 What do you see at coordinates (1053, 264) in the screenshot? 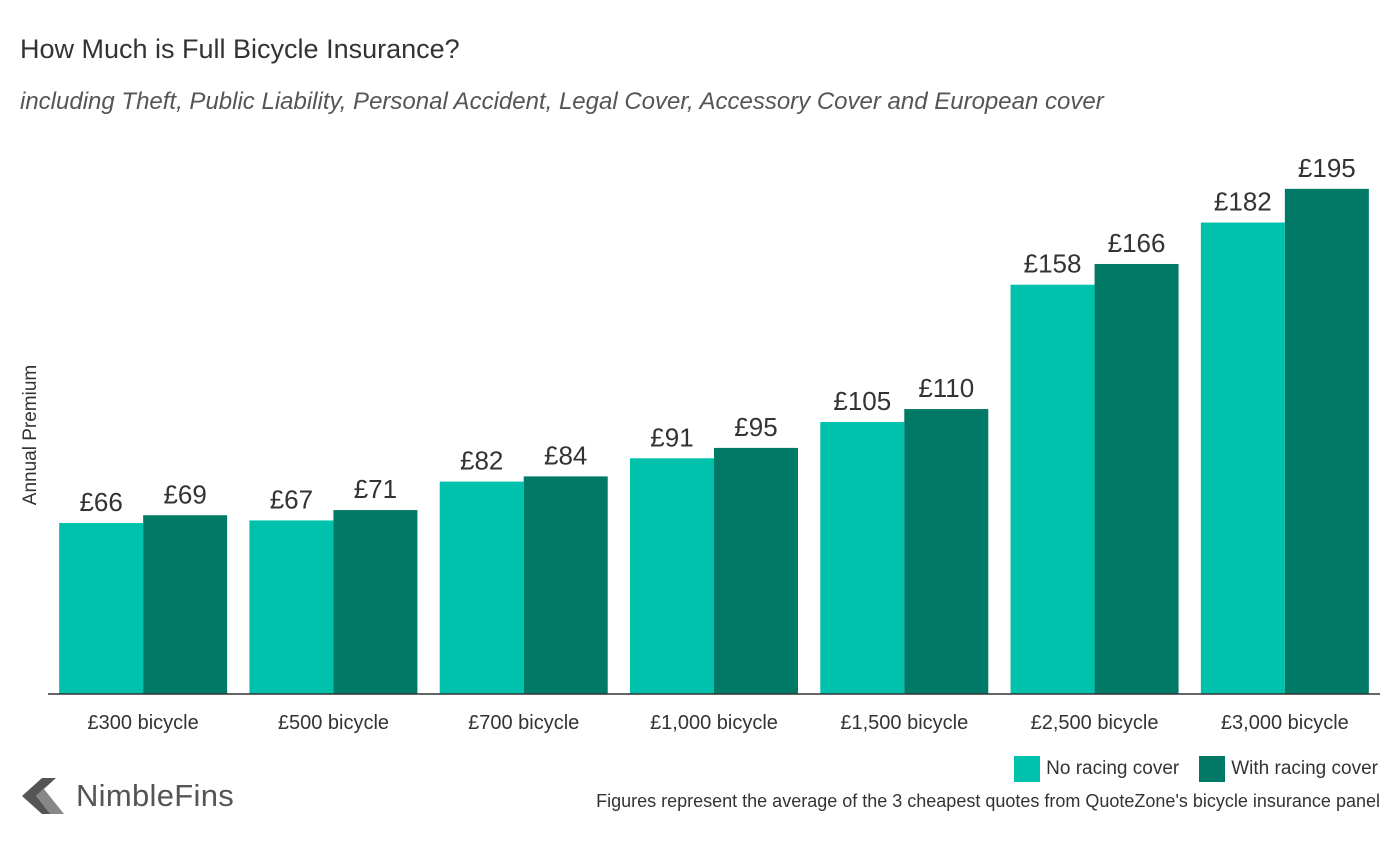
I see `value-label-no-racing-5: £158` at bounding box center [1053, 264].